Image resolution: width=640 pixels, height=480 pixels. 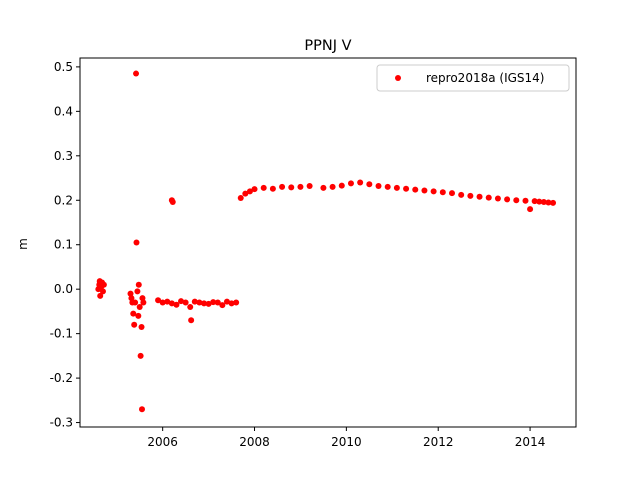 I want to click on legend-box, so click(x=473, y=78).